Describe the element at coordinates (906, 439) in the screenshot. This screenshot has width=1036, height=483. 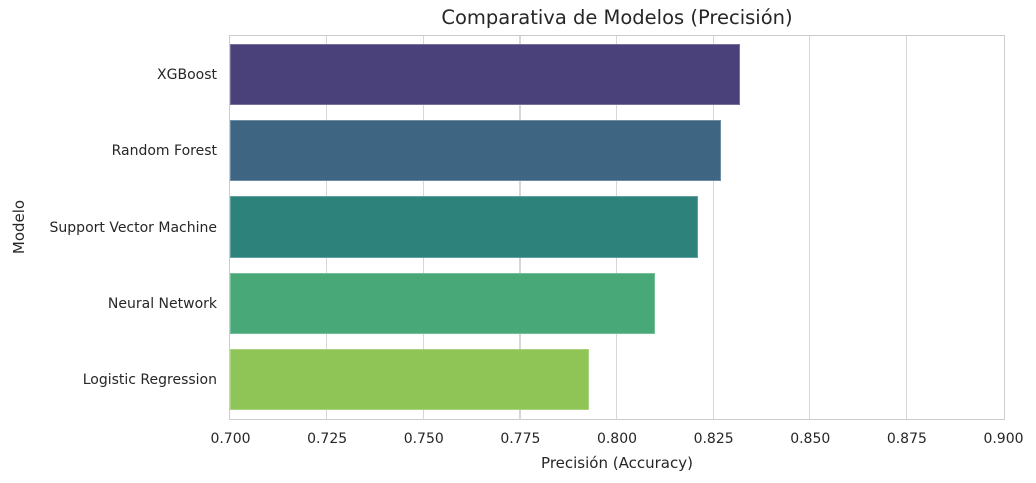
I see `x-tick-label: 0.875` at that location.